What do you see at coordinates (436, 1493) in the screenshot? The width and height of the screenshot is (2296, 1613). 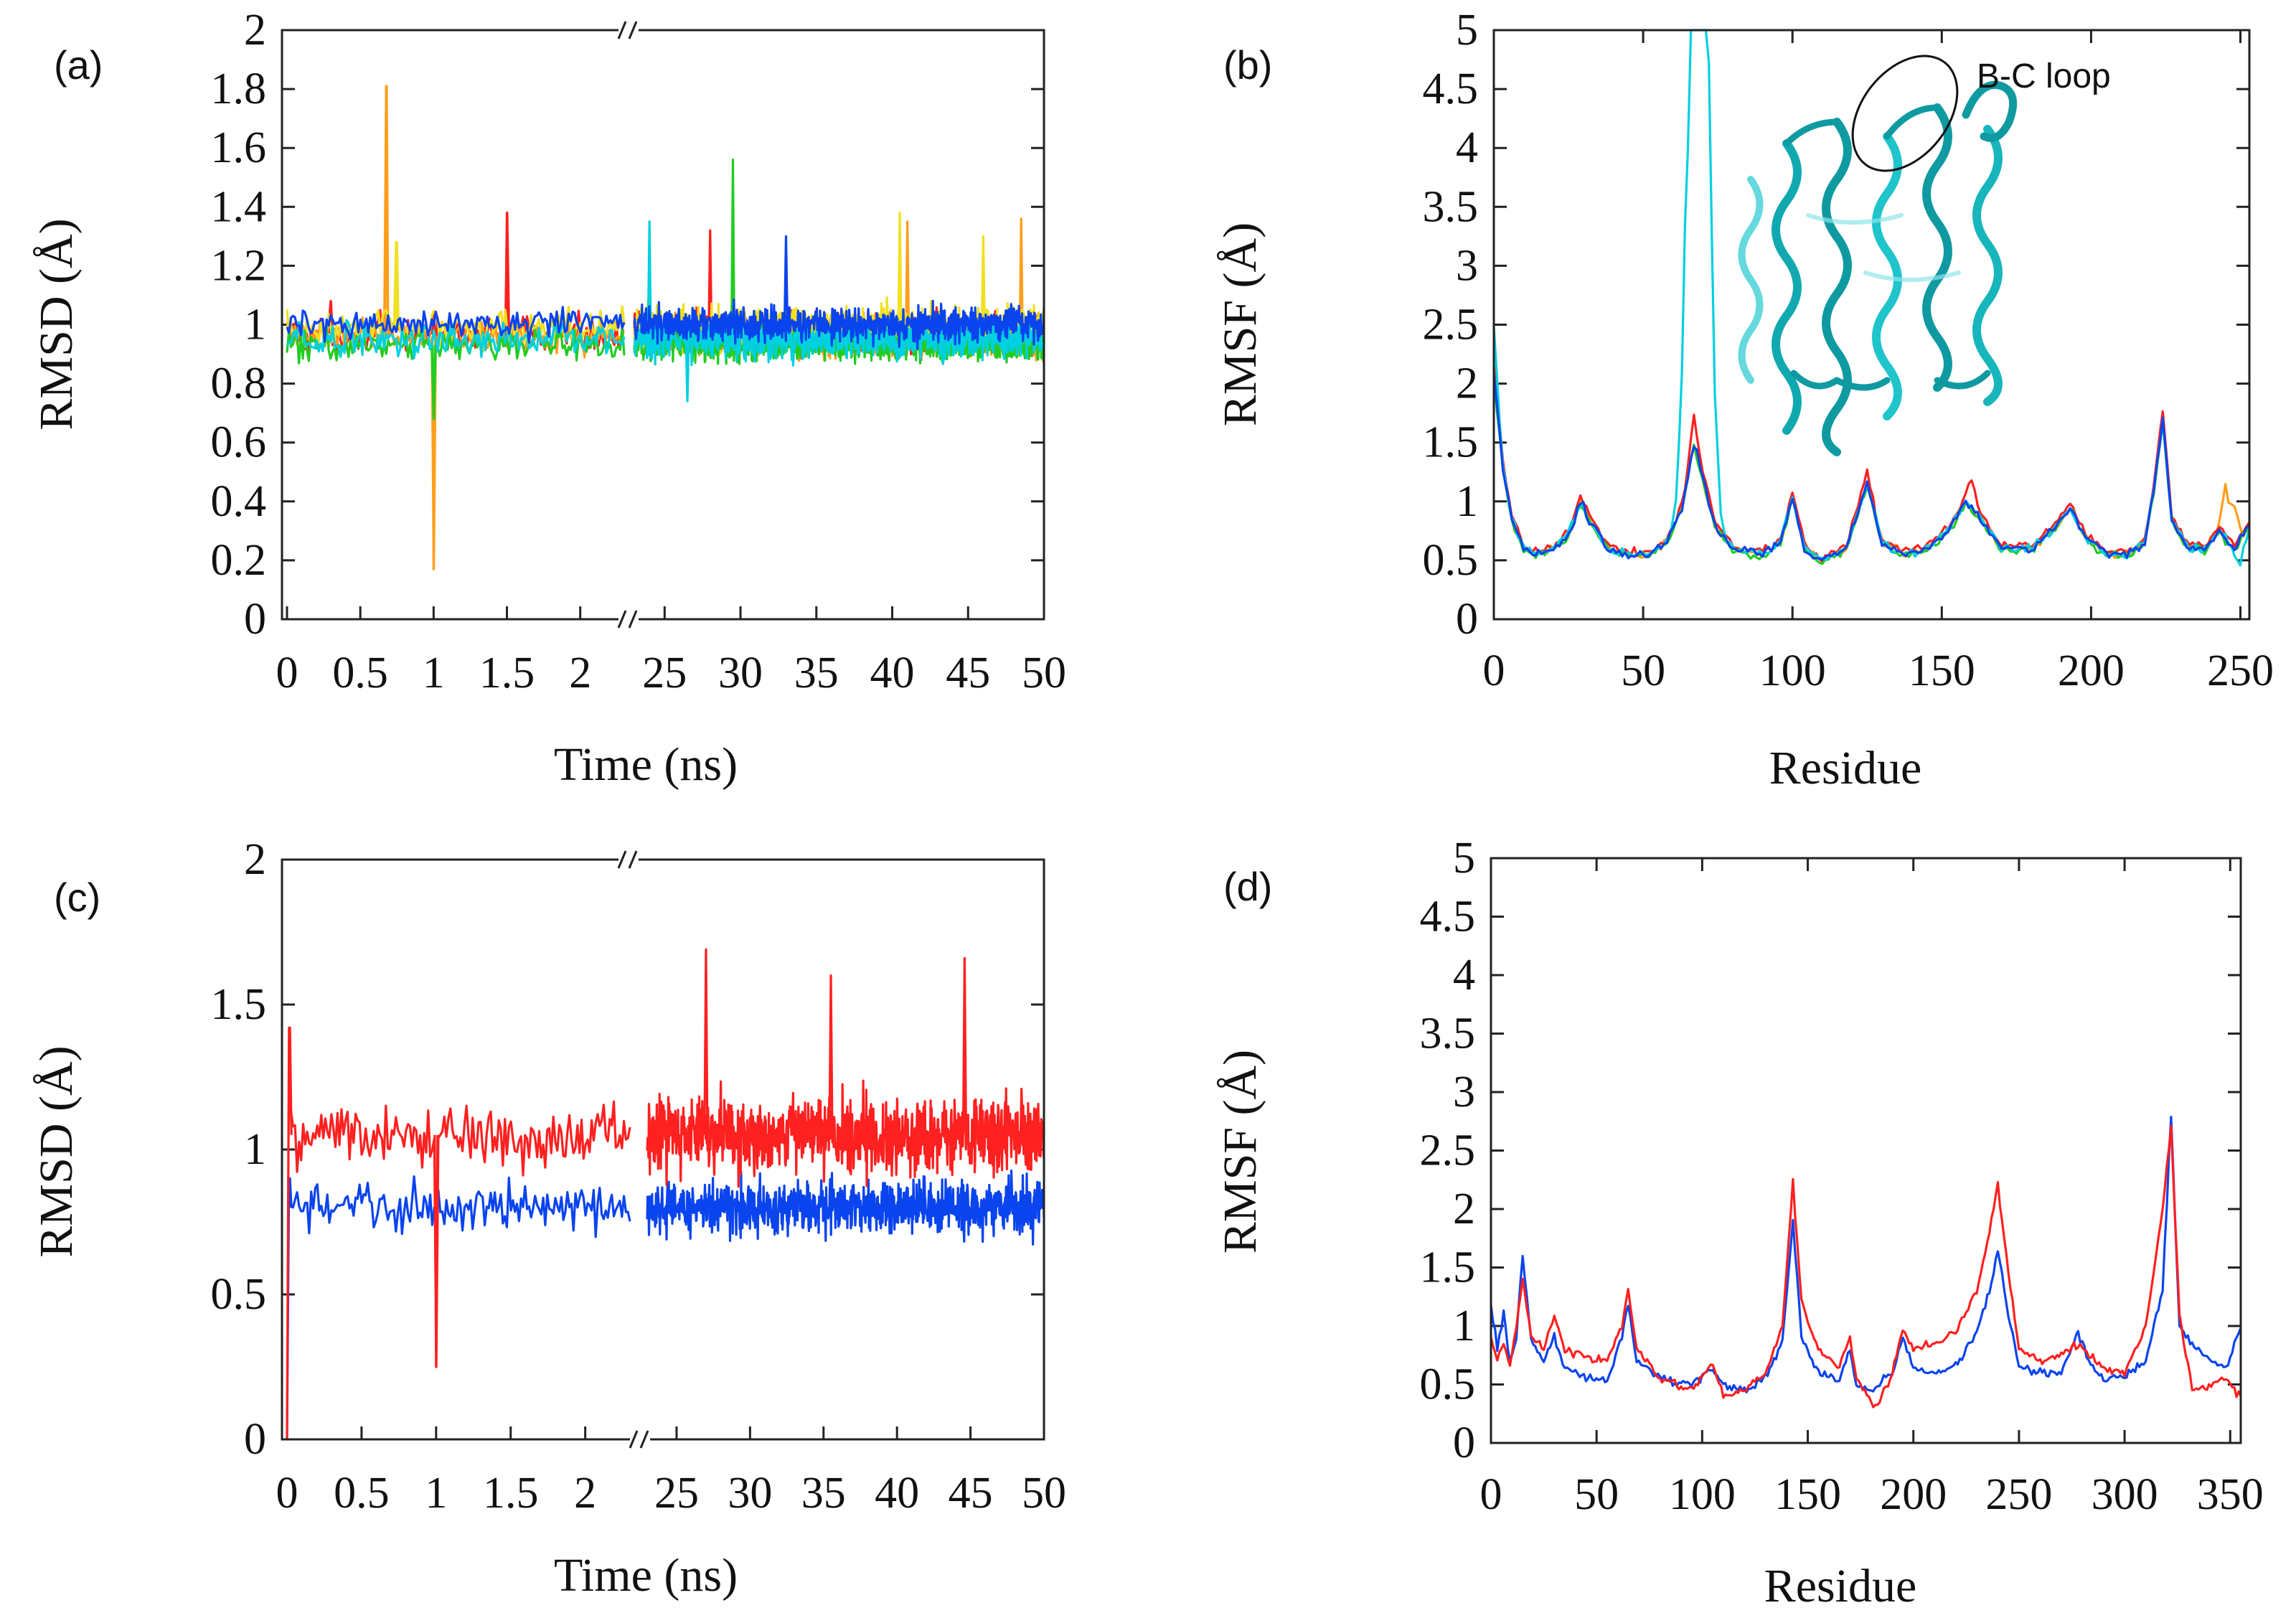 I see `x-tick-label: 1` at bounding box center [436, 1493].